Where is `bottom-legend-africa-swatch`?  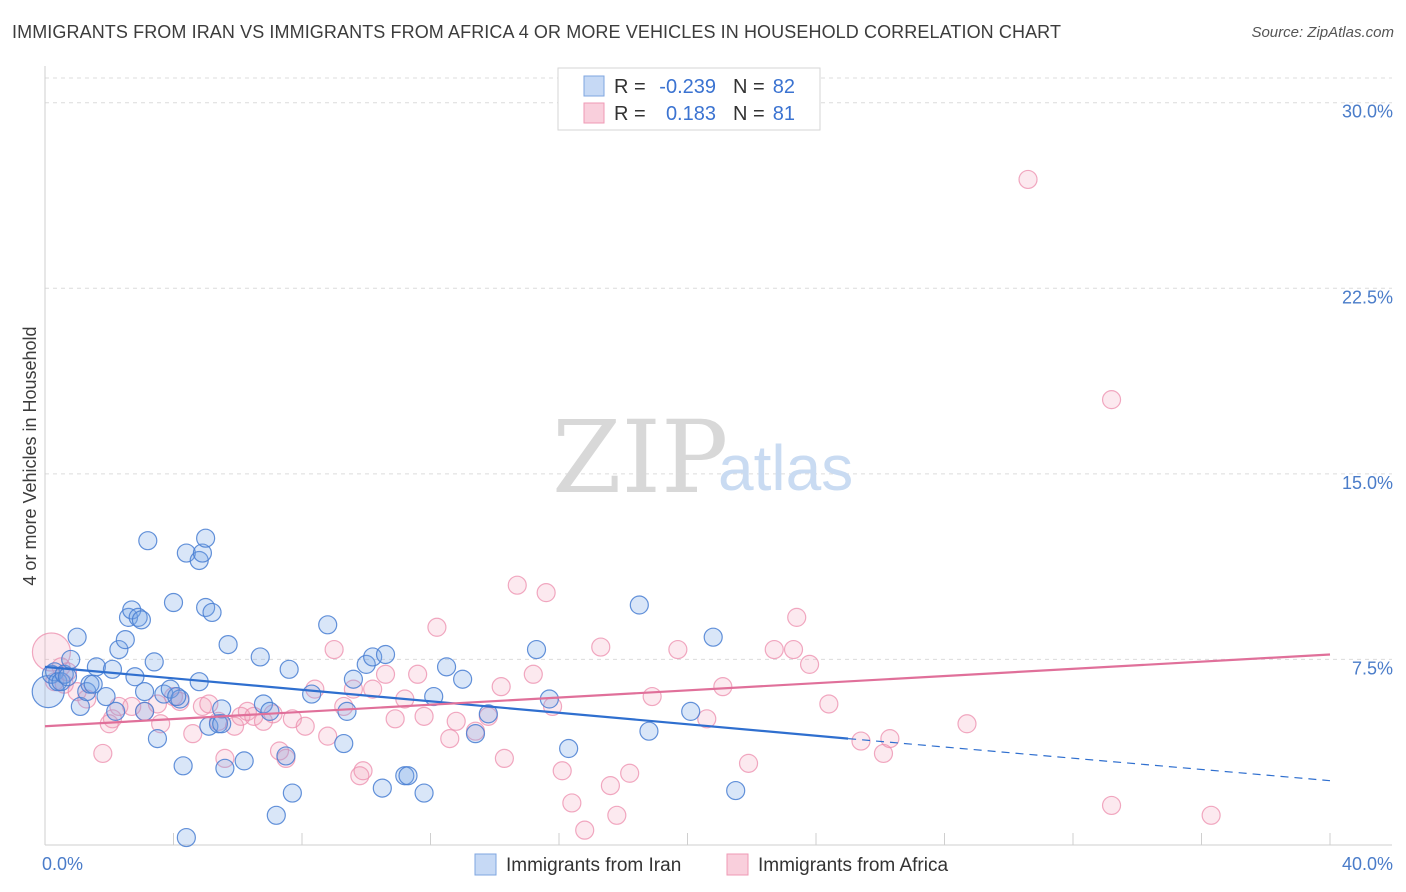
bottom-legend-africa-swatch is located at coordinates (737, 864).